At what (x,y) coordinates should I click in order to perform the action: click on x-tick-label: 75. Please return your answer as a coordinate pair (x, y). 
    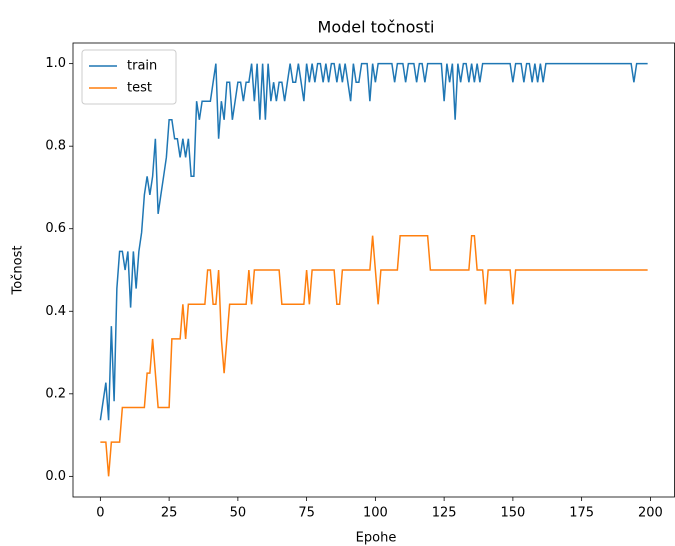
    Looking at the image, I should click on (306, 513).